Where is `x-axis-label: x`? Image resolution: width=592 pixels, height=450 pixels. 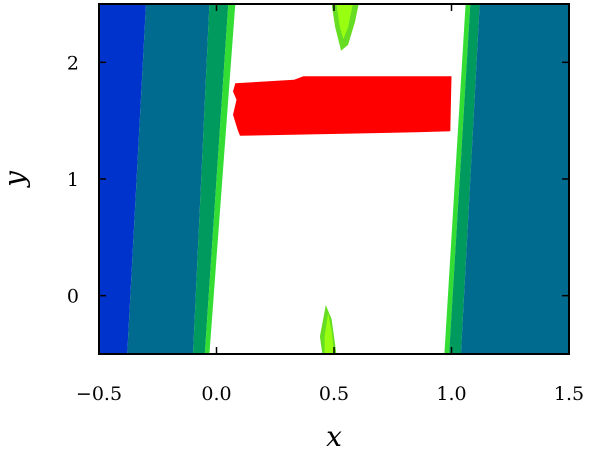
x-axis-label: x is located at coordinates (334, 435).